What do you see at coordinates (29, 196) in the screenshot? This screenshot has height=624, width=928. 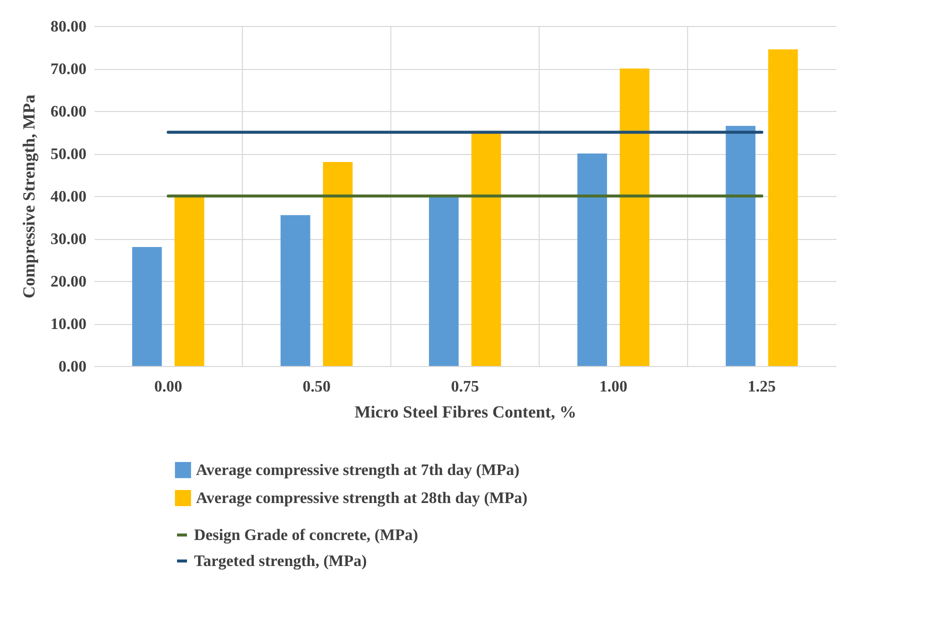 I see `y-axis-title: Compressive Strength, MPa` at bounding box center [29, 196].